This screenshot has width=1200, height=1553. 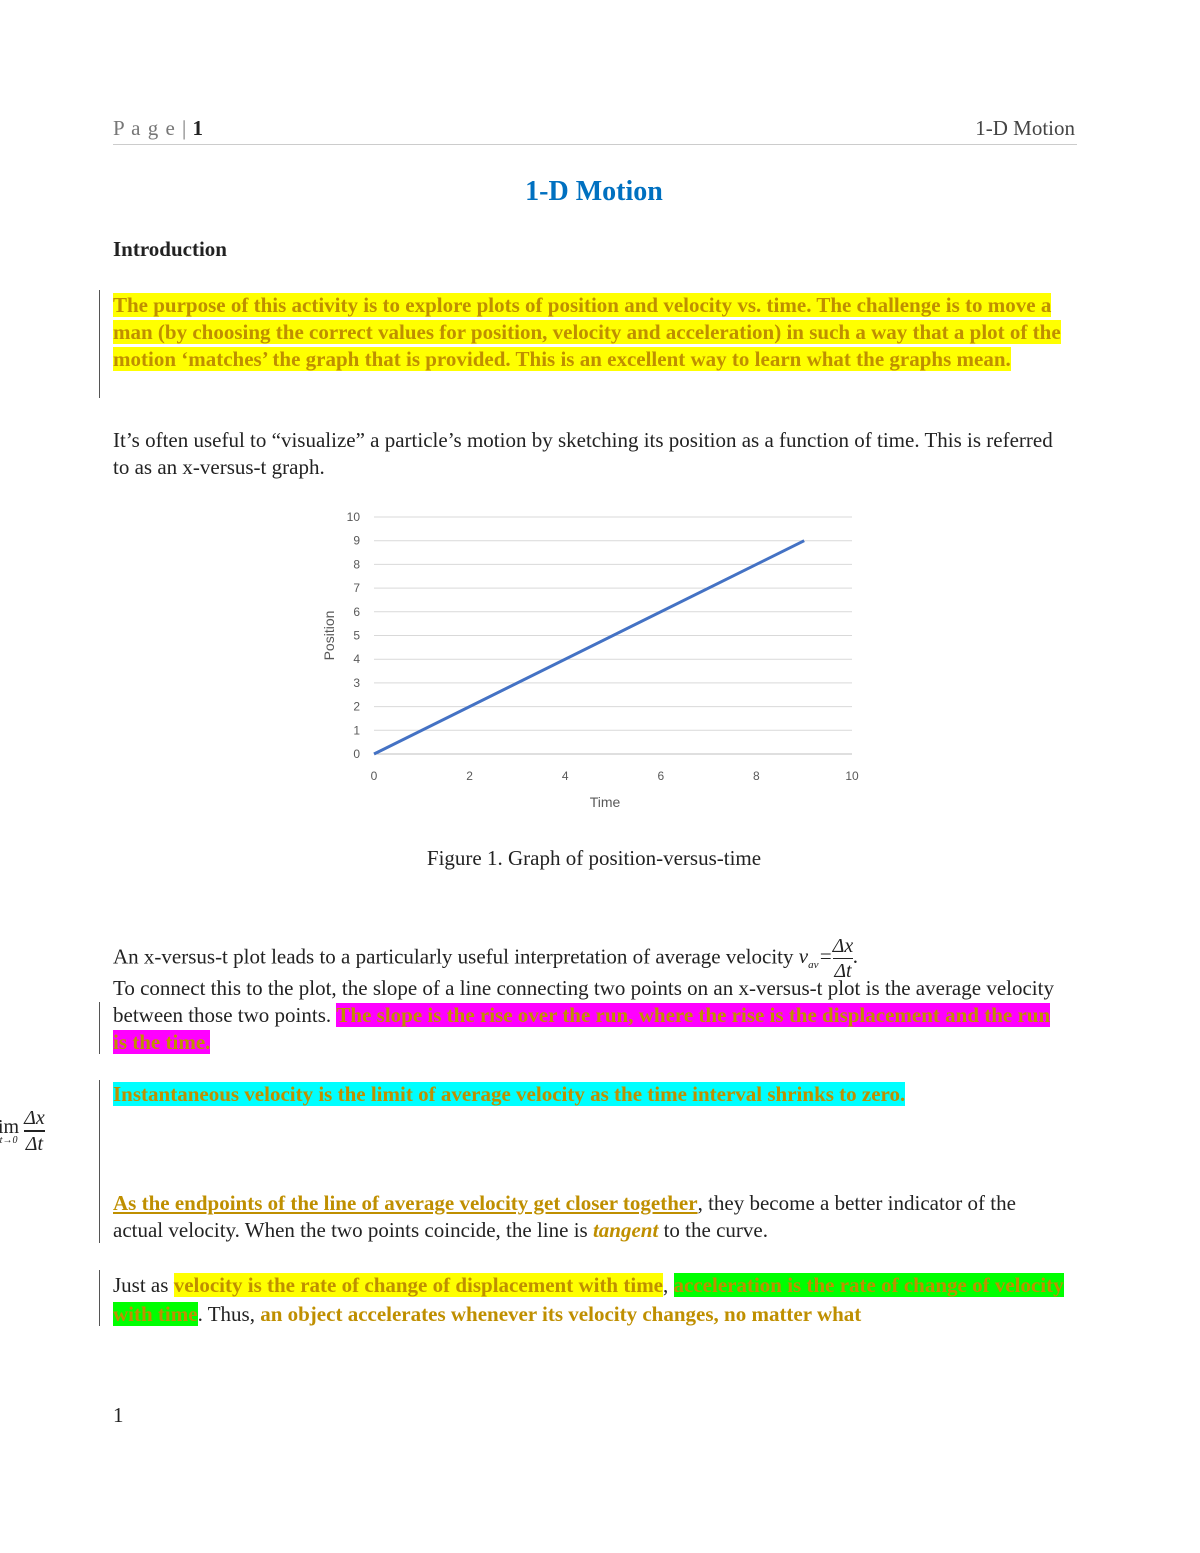 I want to click on eq-period: ., so click(x=856, y=956).